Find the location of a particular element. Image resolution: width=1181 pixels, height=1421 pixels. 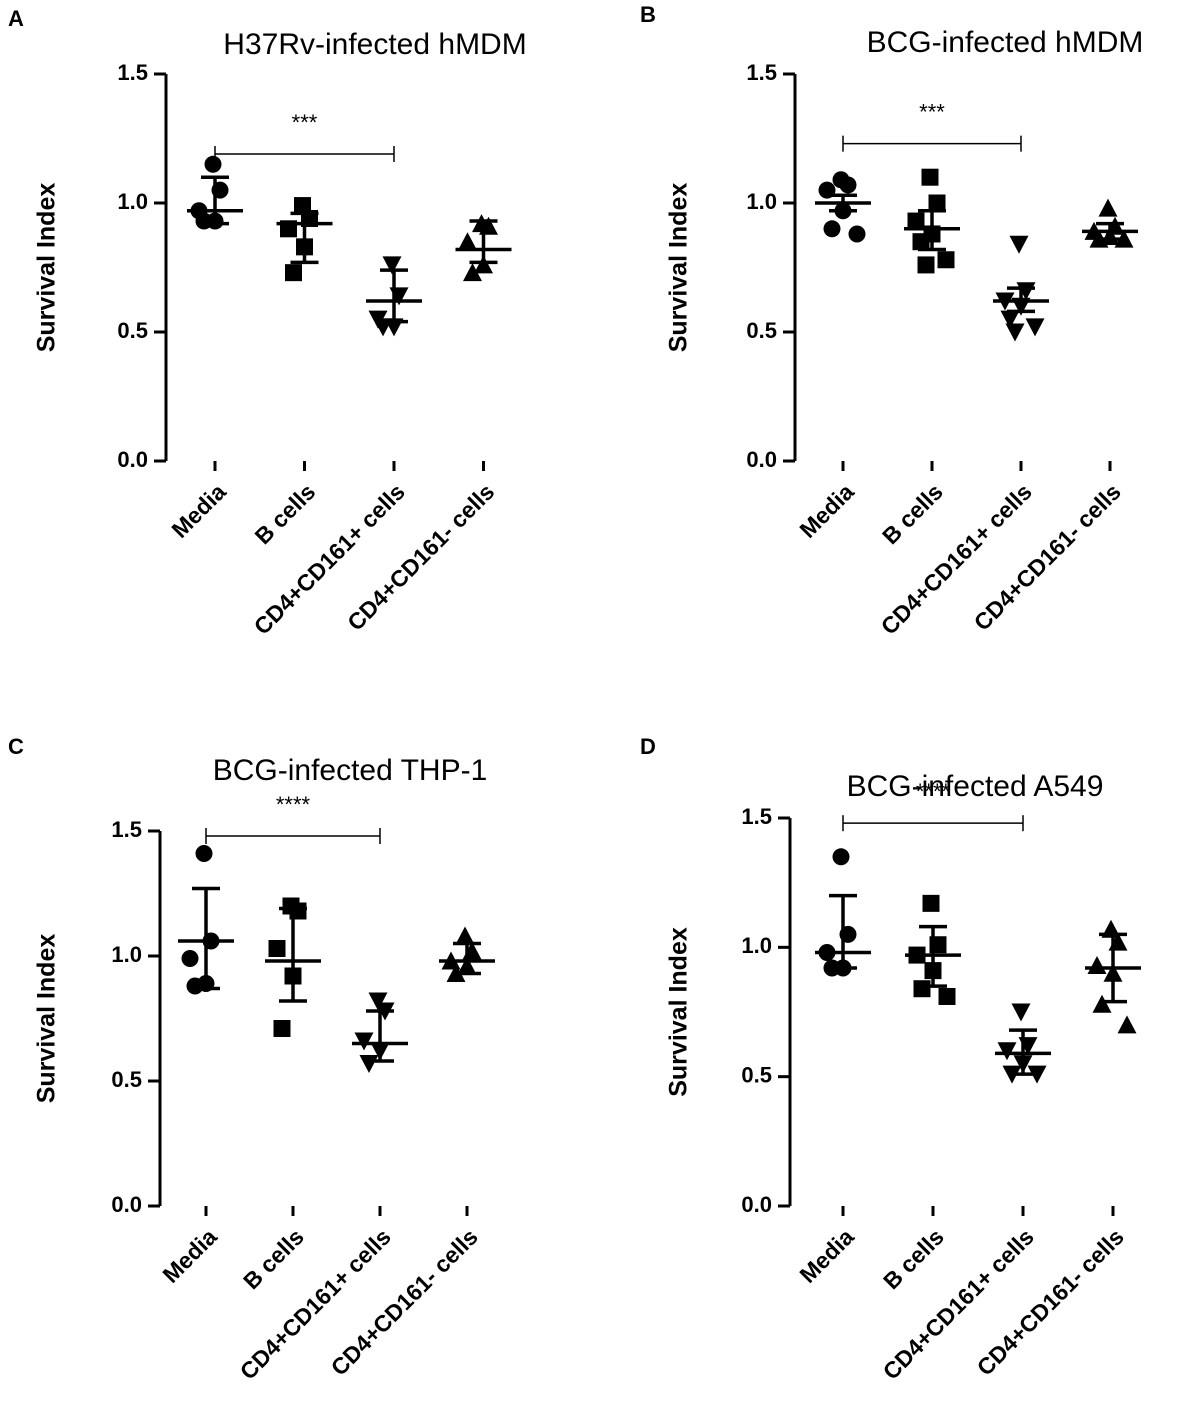

panel-label: C is located at coordinates (16, 746).